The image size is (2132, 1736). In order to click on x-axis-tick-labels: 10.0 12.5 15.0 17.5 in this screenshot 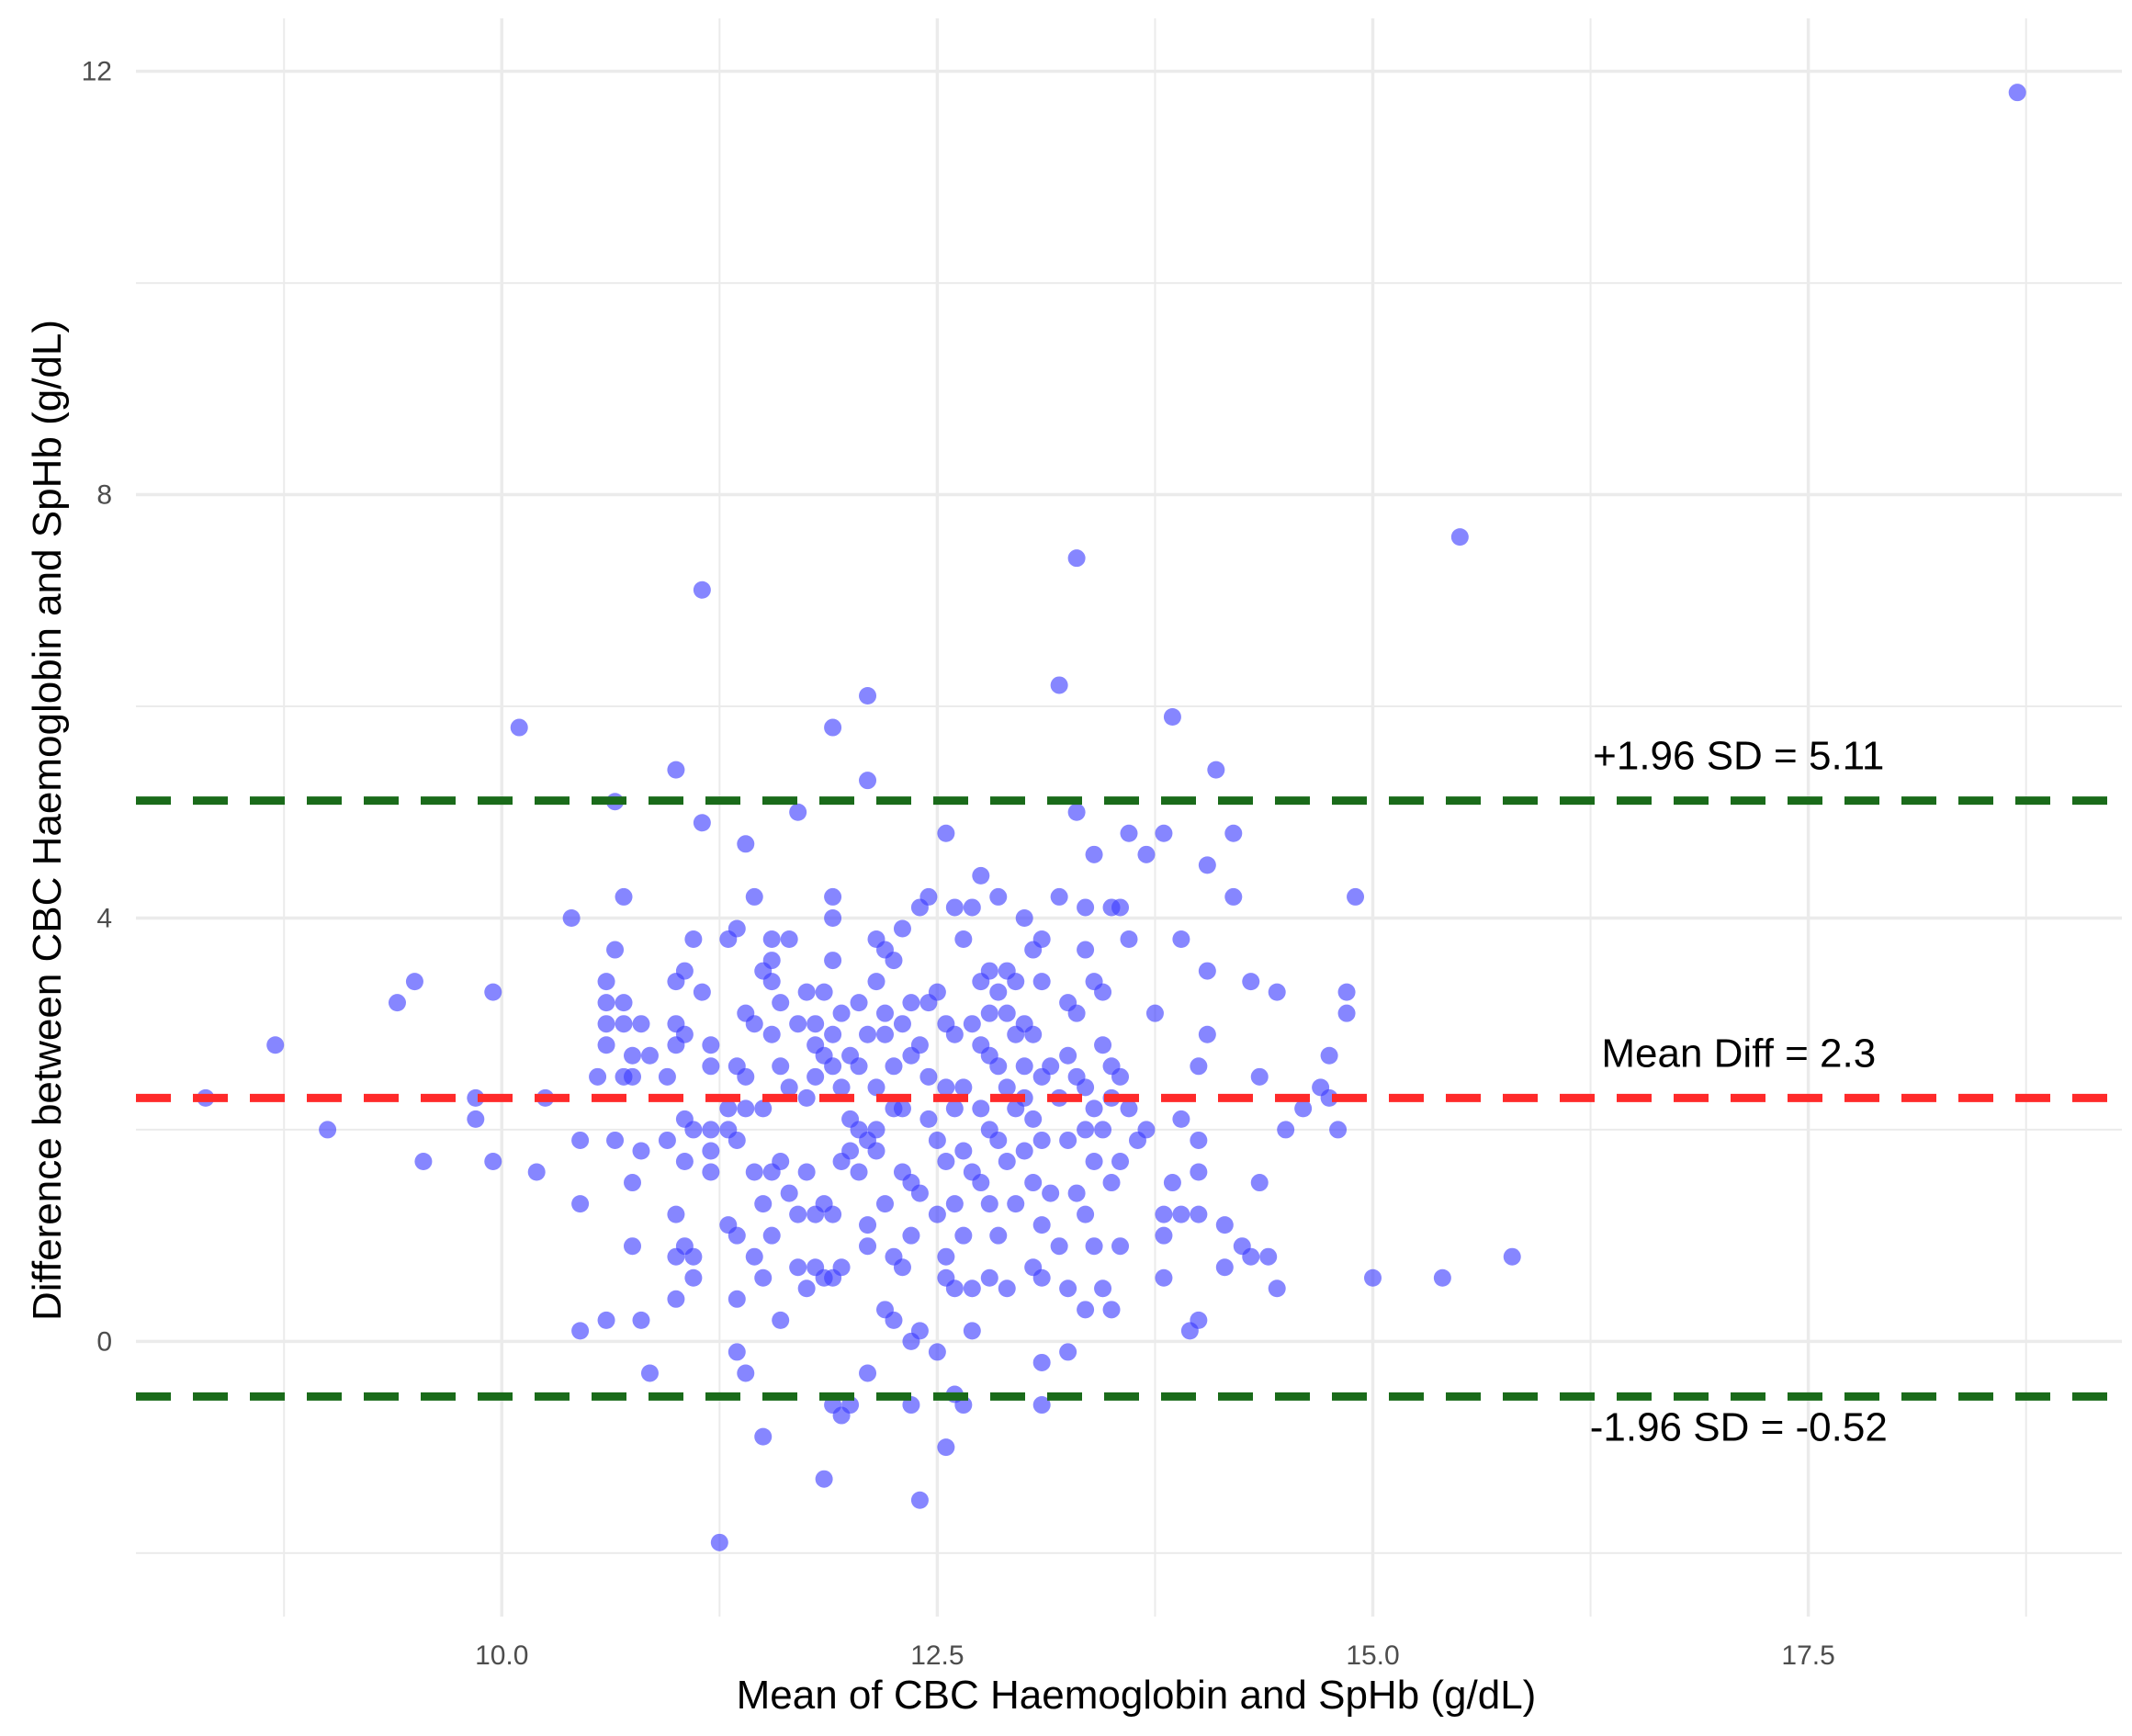, I will do `click(1155, 1655)`.